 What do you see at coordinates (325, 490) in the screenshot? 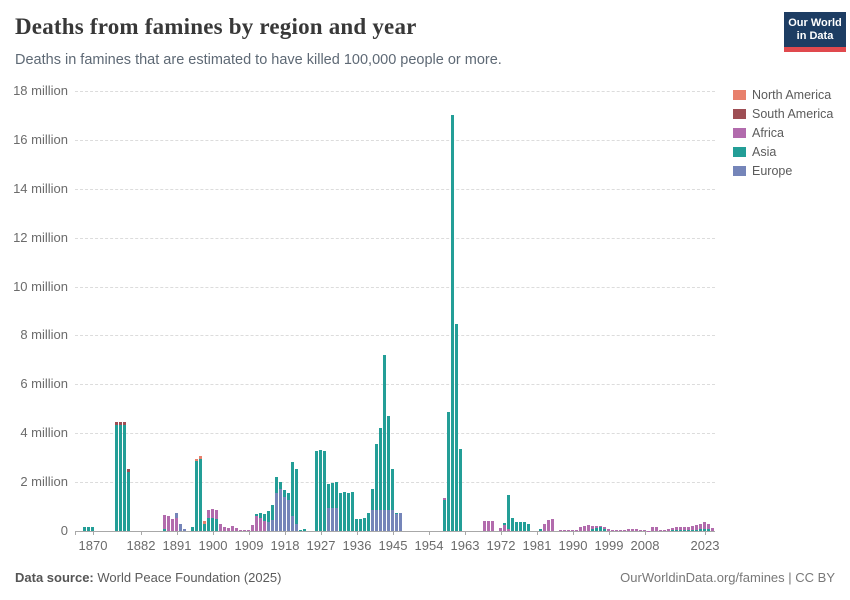
I see `bar-1928` at bounding box center [325, 490].